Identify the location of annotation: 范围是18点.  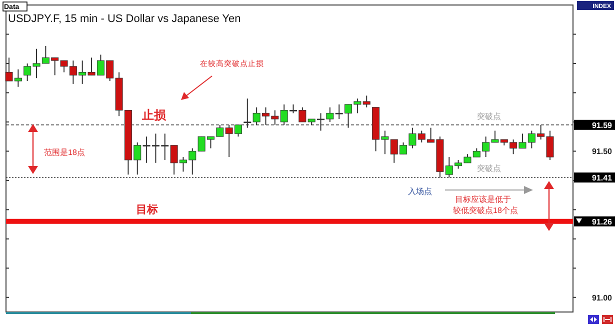
(64, 152).